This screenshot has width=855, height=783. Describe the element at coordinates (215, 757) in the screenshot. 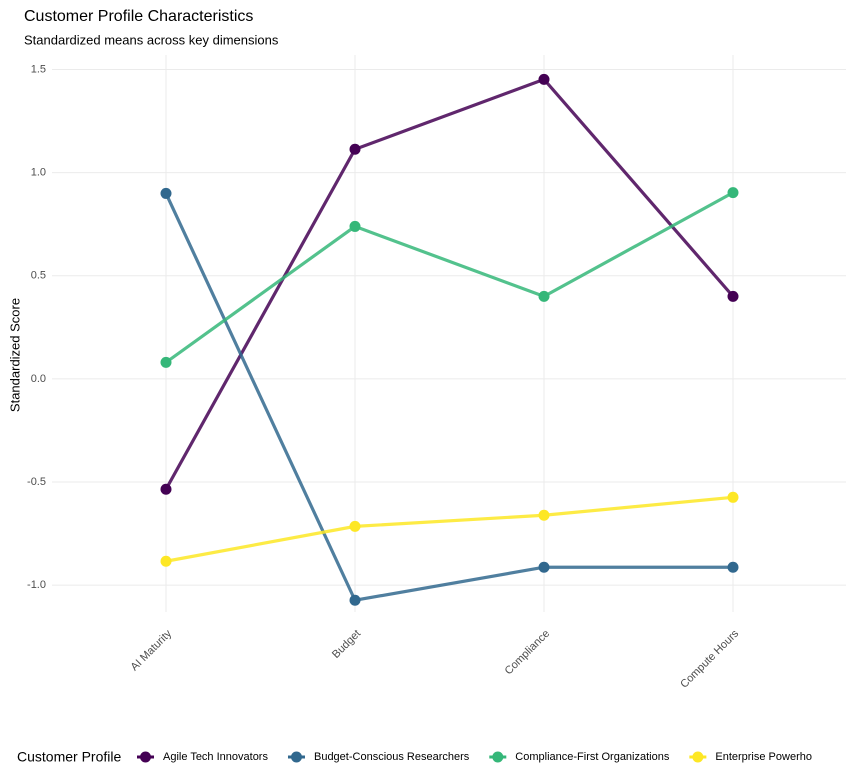

I see `legend-label: Agile Tech Innovators` at that location.